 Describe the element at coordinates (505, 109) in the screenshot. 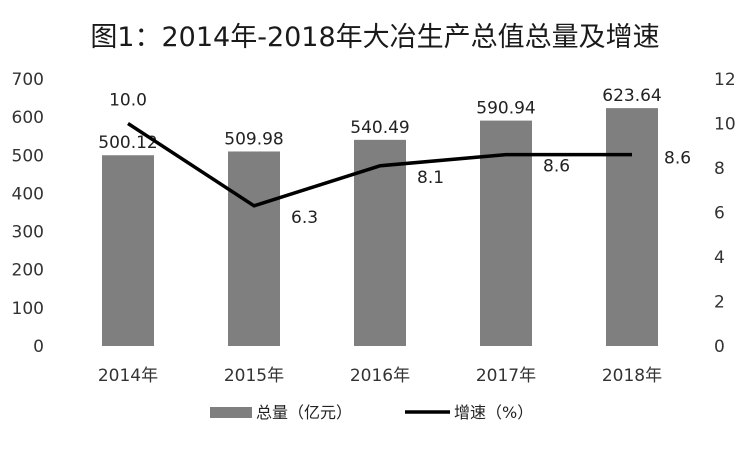

I see `bar-value-label-3: 590.94` at that location.